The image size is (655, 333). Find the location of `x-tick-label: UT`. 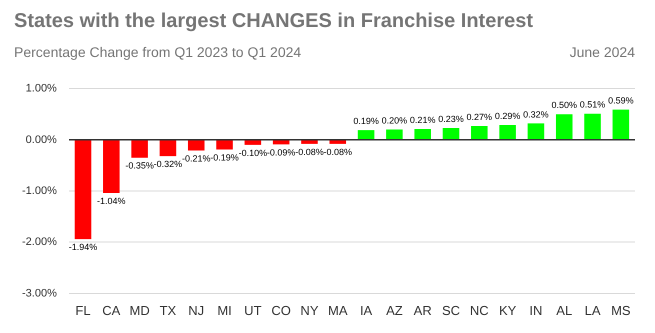

x-tick-label: UT is located at coordinates (253, 310).